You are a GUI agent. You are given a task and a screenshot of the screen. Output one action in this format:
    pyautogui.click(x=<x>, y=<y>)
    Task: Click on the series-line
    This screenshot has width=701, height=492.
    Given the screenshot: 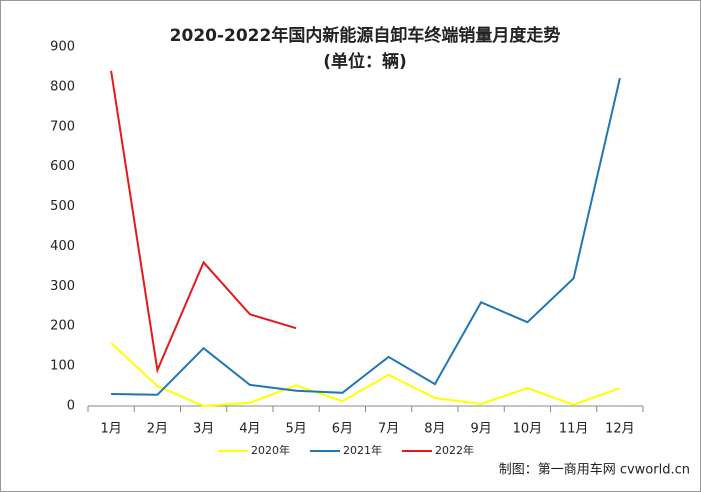 What is the action you would take?
    pyautogui.click(x=365, y=375)
    